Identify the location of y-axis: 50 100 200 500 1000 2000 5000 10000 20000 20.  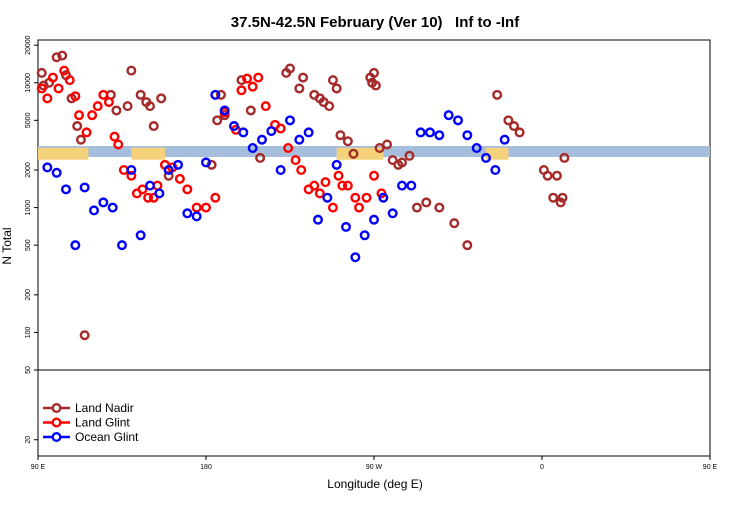
(31, 239).